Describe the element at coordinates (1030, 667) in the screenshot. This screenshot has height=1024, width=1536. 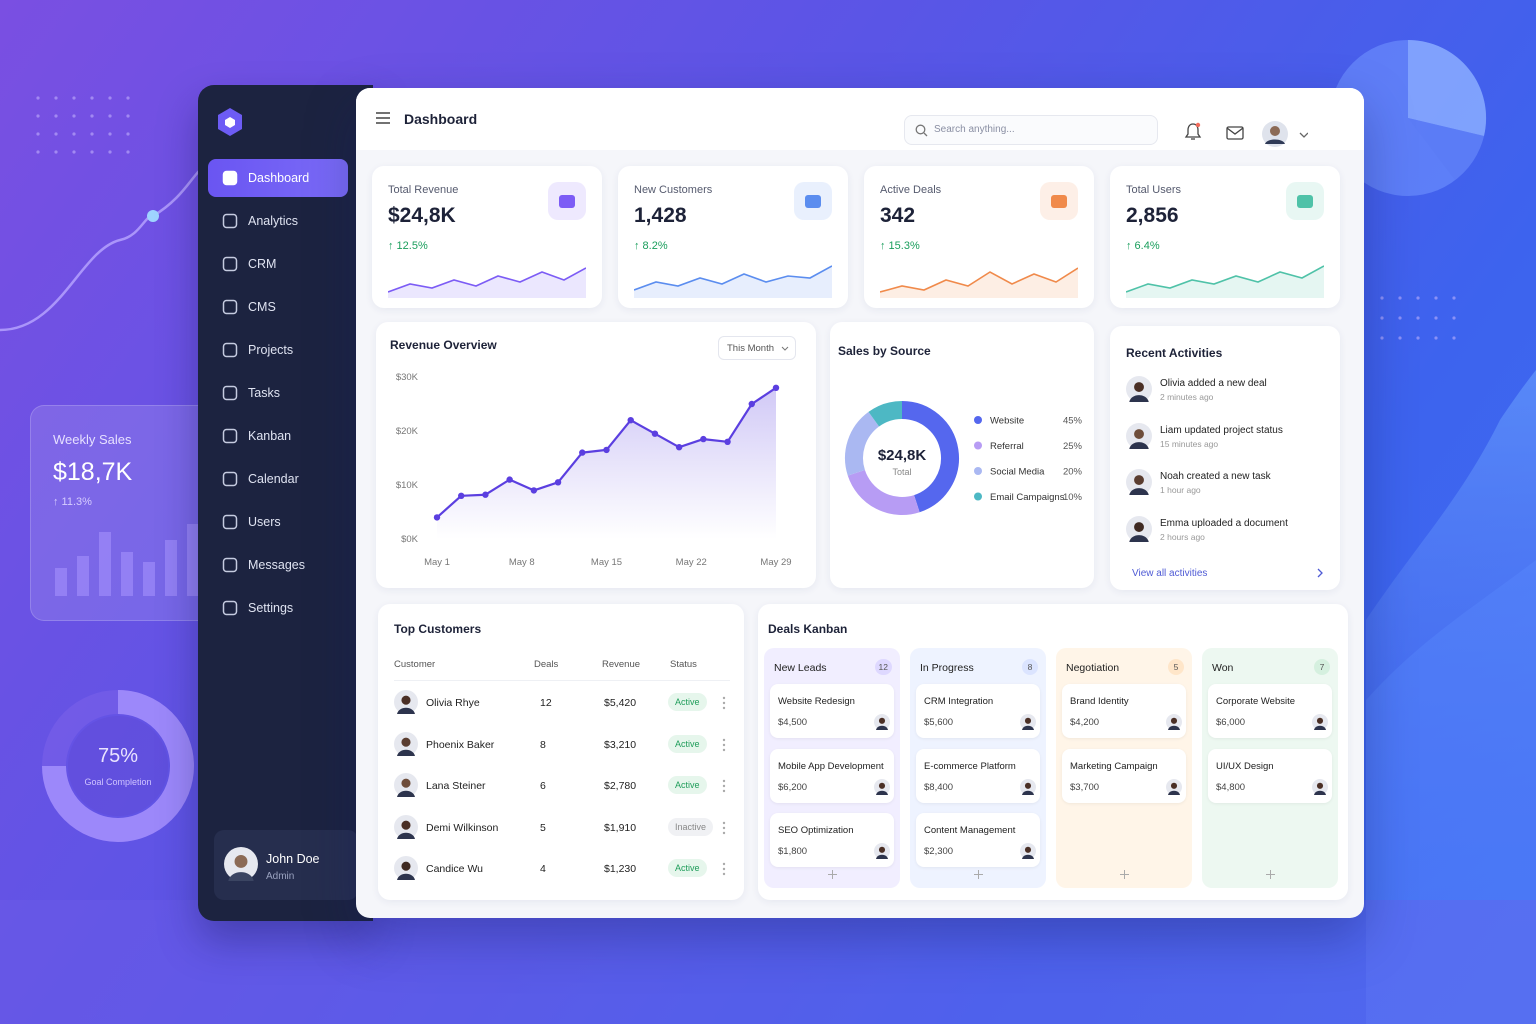
I see `column-count: 8` at that location.